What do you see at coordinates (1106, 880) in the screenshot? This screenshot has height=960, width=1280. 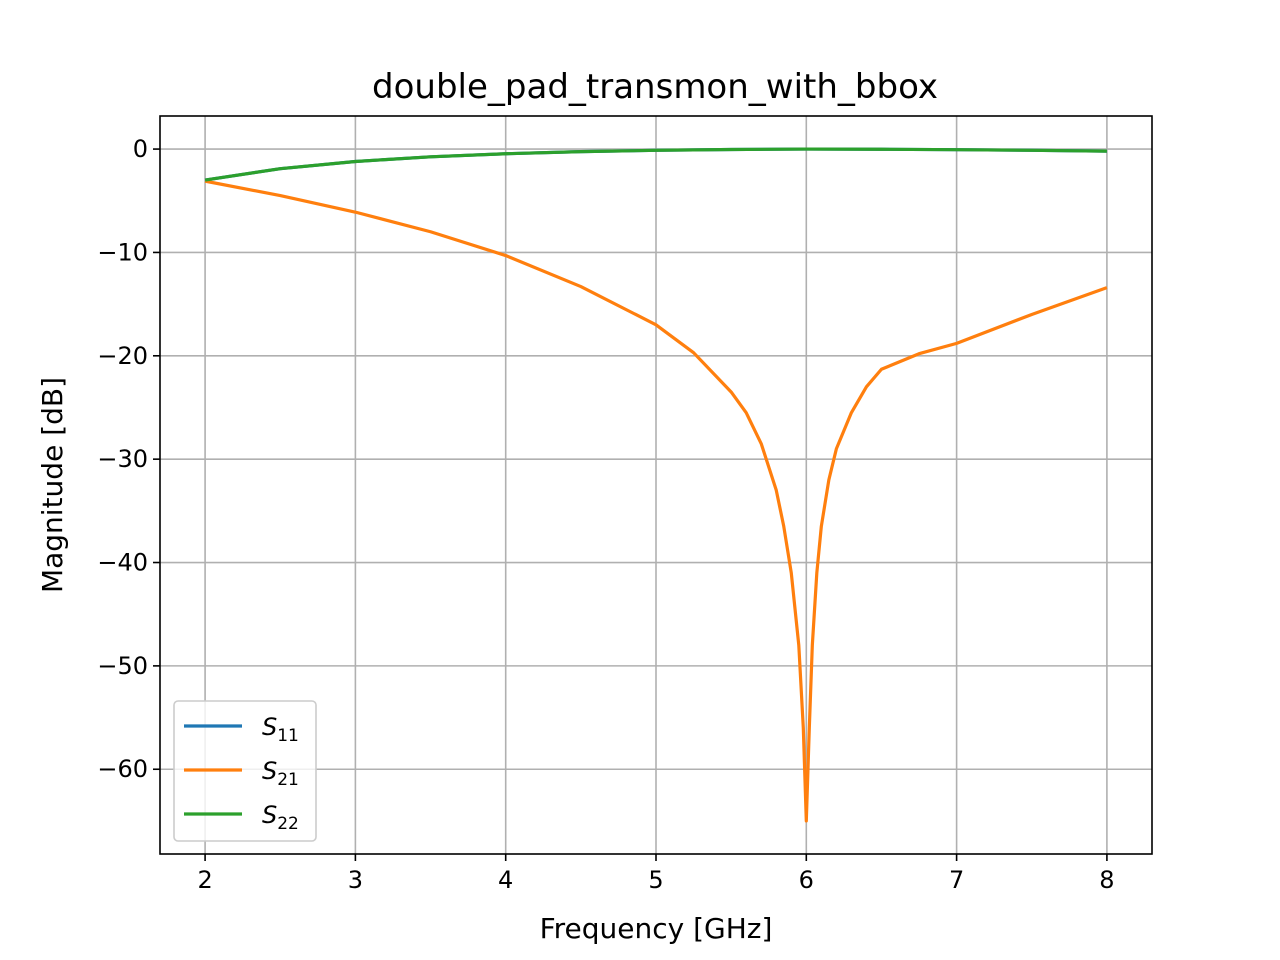 I see `x-tick-label: 8` at bounding box center [1106, 880].